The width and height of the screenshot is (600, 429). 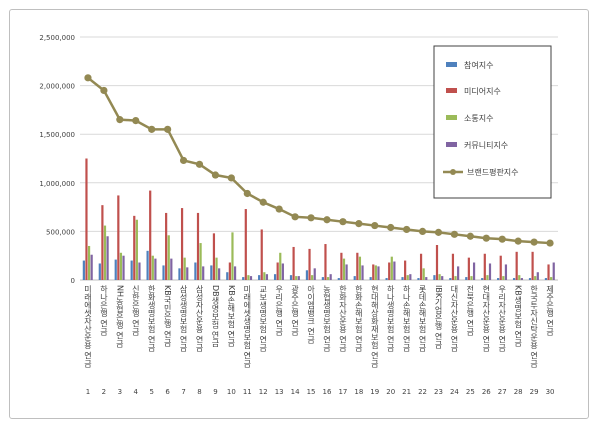 What do you see at coordinates (374, 392) in the screenshot?
I see `x-index-label: 19` at bounding box center [374, 392].